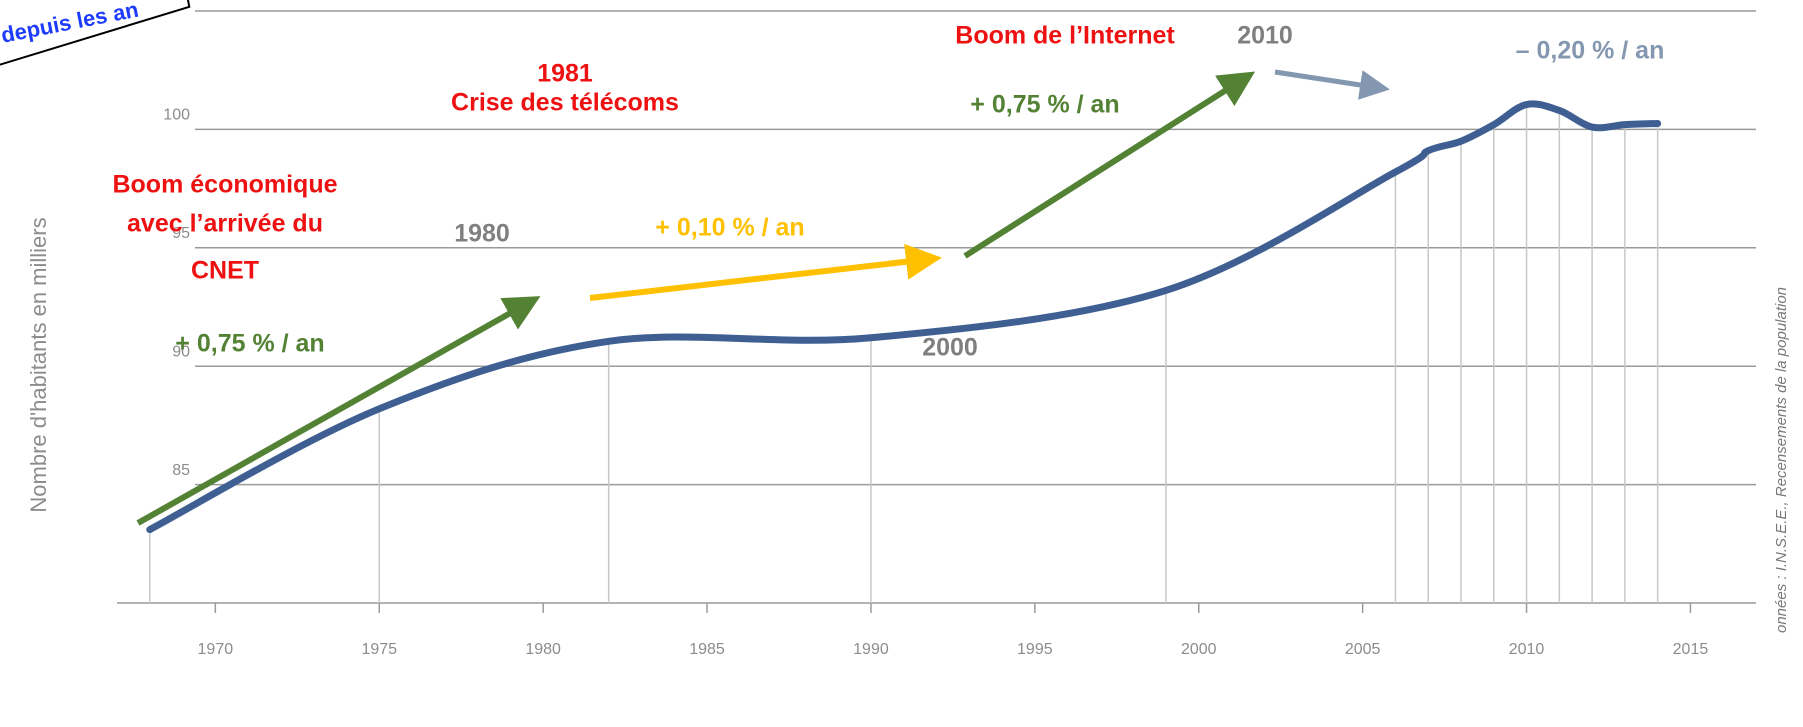 This screenshot has height=727, width=1803. What do you see at coordinates (729, 228) in the screenshot?
I see `annotation: + 0,10 % / an` at bounding box center [729, 228].